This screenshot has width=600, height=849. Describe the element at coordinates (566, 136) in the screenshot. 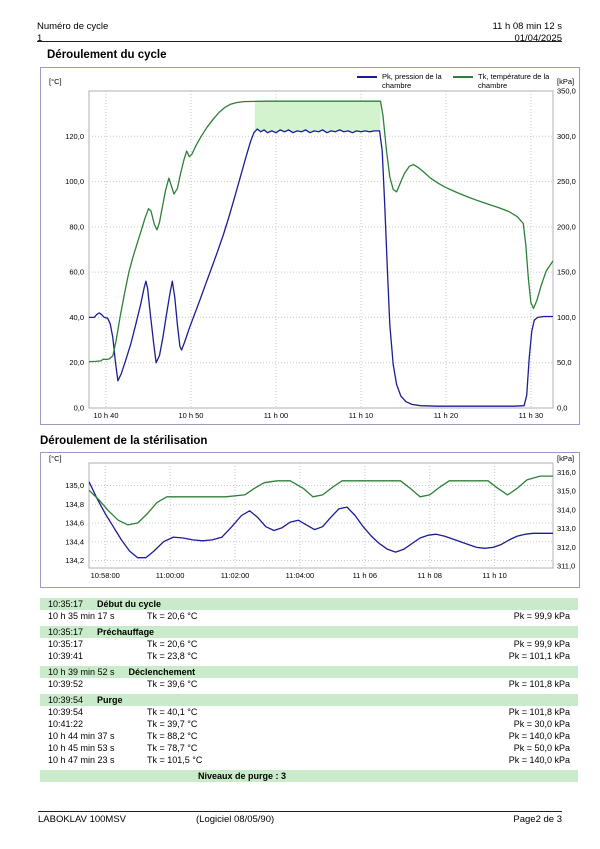

I see `svg-text: 300,0` at that location.